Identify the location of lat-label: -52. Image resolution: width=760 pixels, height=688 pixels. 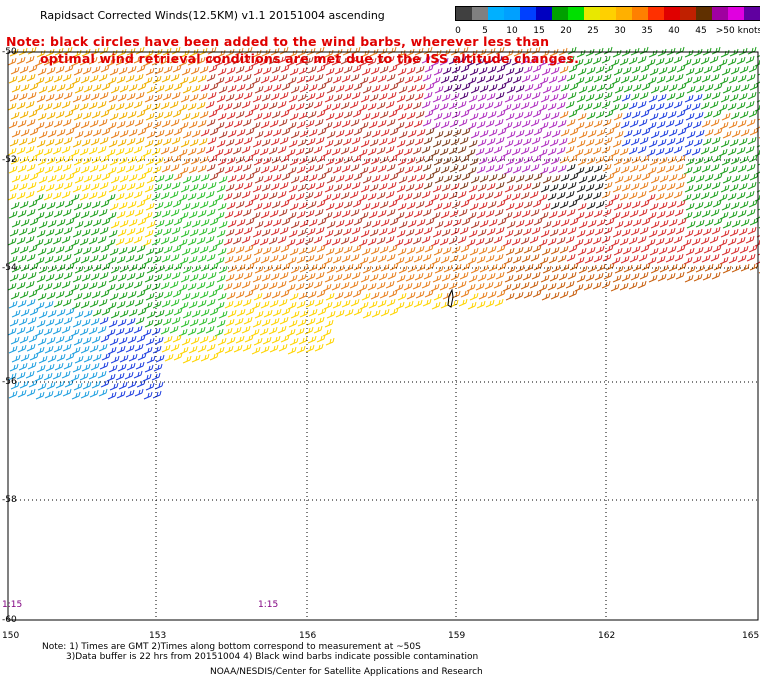
(9, 160).